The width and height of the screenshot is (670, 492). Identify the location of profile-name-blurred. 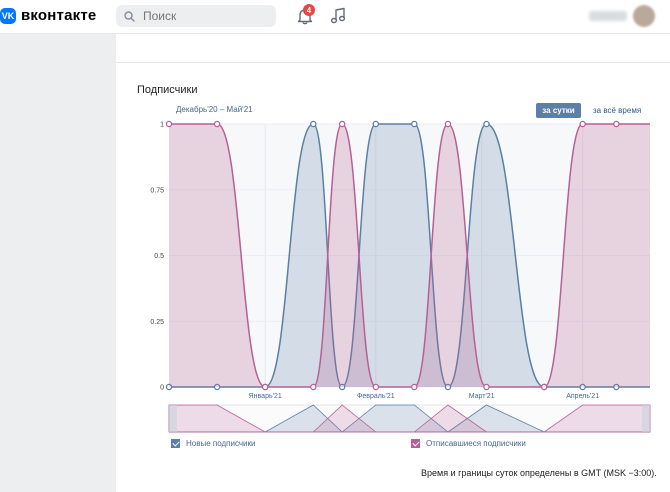
(608, 16).